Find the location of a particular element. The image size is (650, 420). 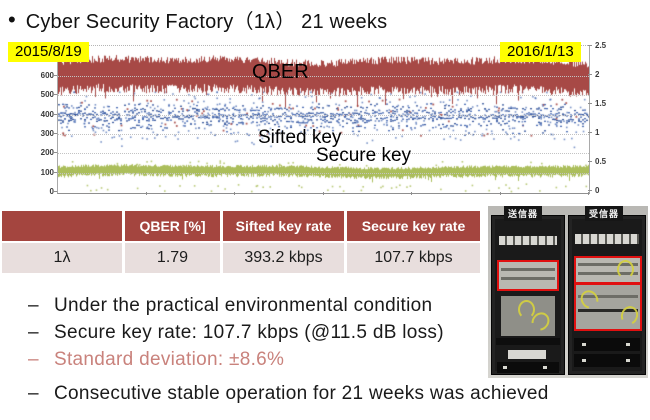

end-date-label: 2016/1/13 is located at coordinates (540, 52).